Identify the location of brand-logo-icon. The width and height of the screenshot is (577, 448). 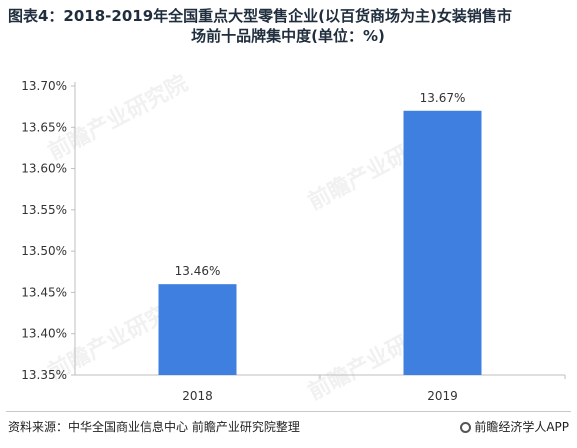
(466, 427).